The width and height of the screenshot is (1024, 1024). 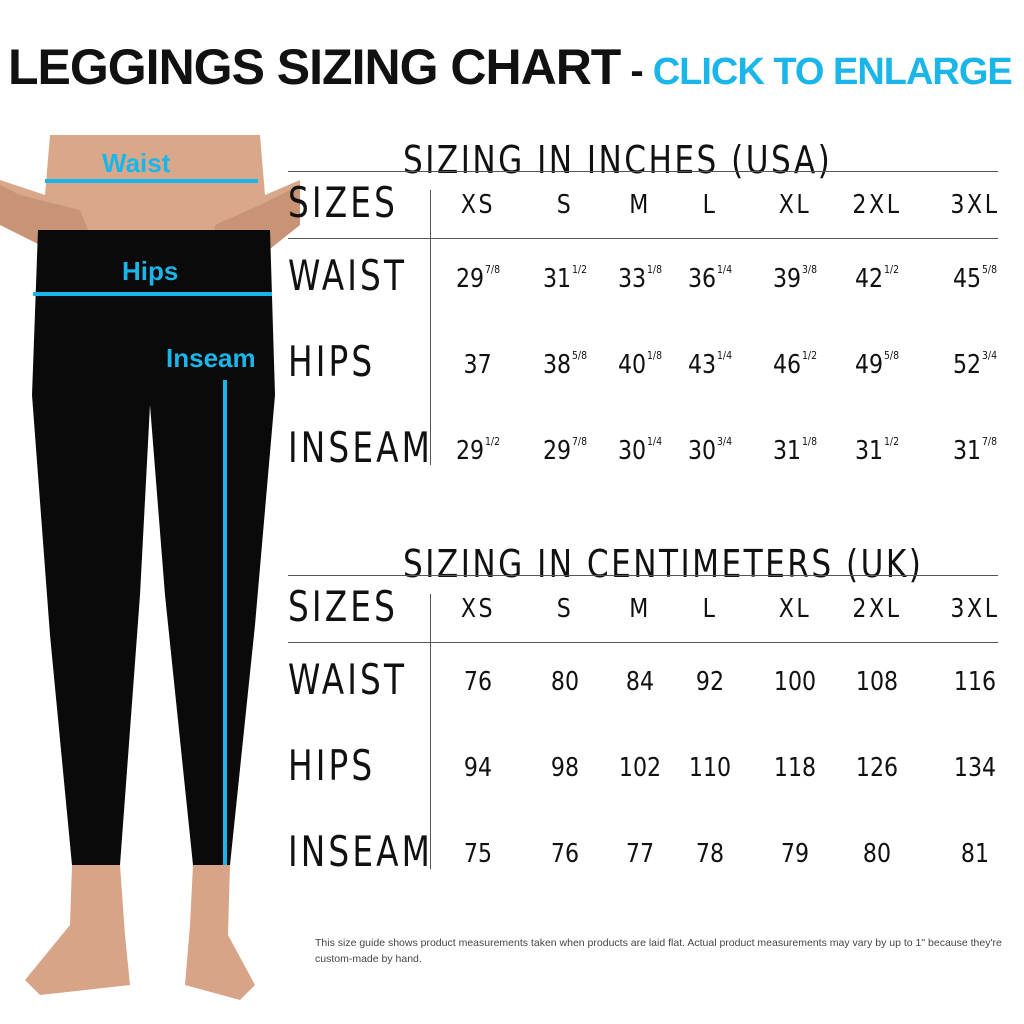 I want to click on cell-whole: 39, so click(x=787, y=279).